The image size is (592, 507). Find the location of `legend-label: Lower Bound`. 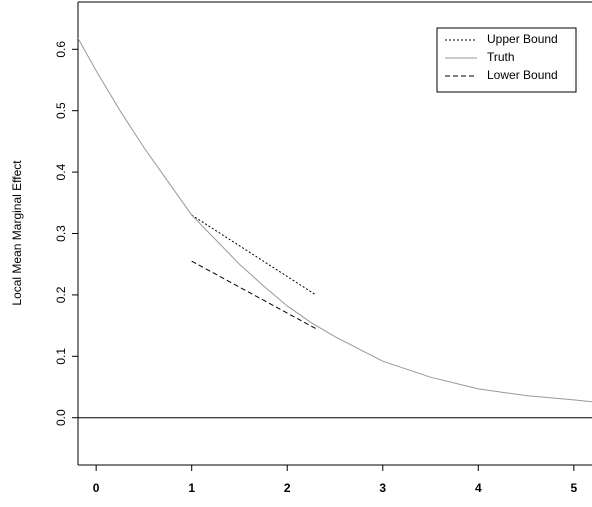

legend-label: Lower Bound is located at coordinates (522, 75).